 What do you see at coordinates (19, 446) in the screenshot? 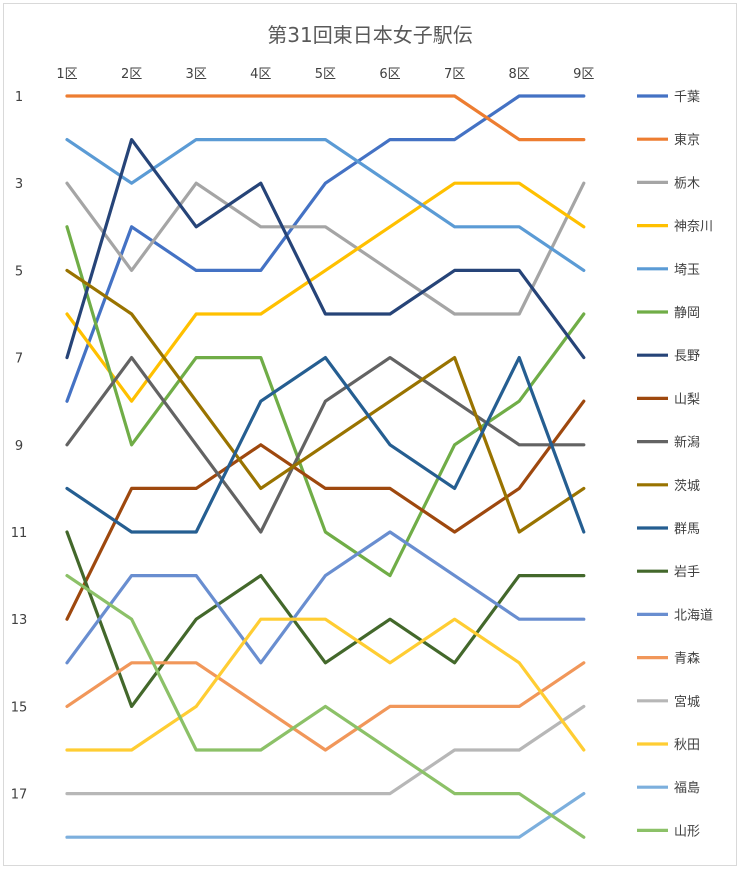
I see `y-tick-label: 9` at bounding box center [19, 446].